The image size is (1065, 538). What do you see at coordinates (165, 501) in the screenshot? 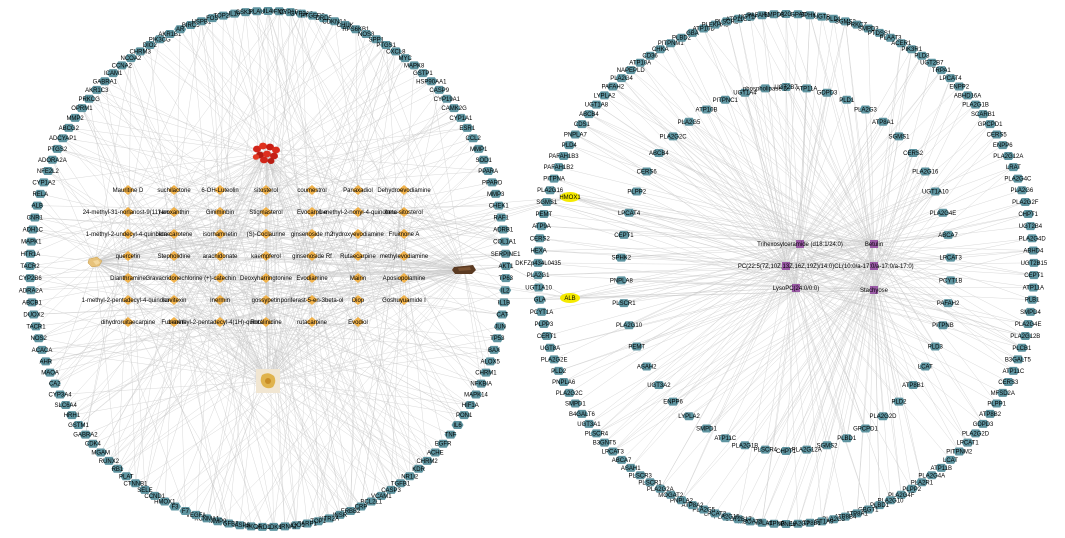
I see `left-target-node: HMOX1` at bounding box center [165, 501].